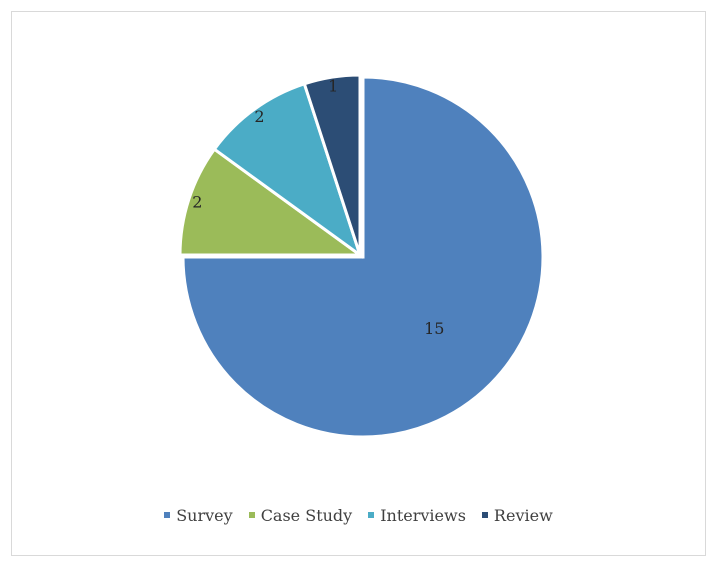 The height and width of the screenshot is (567, 717). Describe the element at coordinates (271, 202) in the screenshot. I see `pie-slice-case-study` at that location.